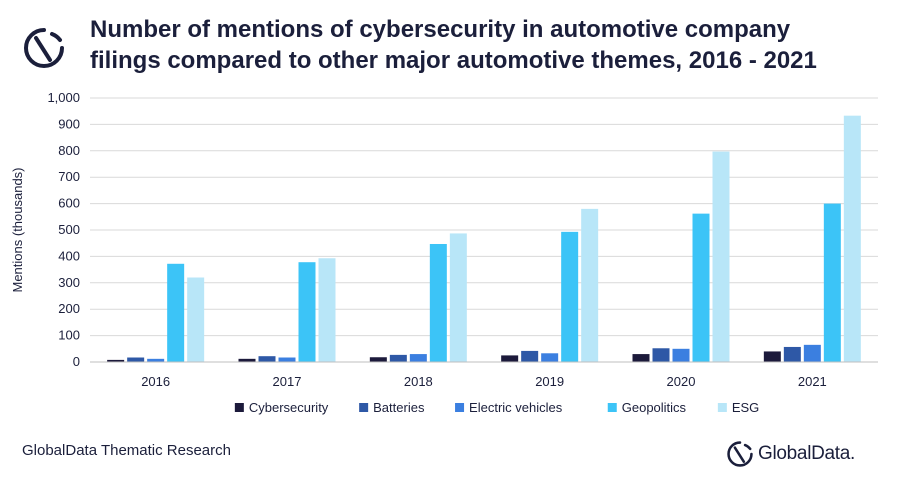 The width and height of the screenshot is (900, 482). Describe the element at coordinates (721, 256) in the screenshot. I see `bar-esg-2020` at that location.